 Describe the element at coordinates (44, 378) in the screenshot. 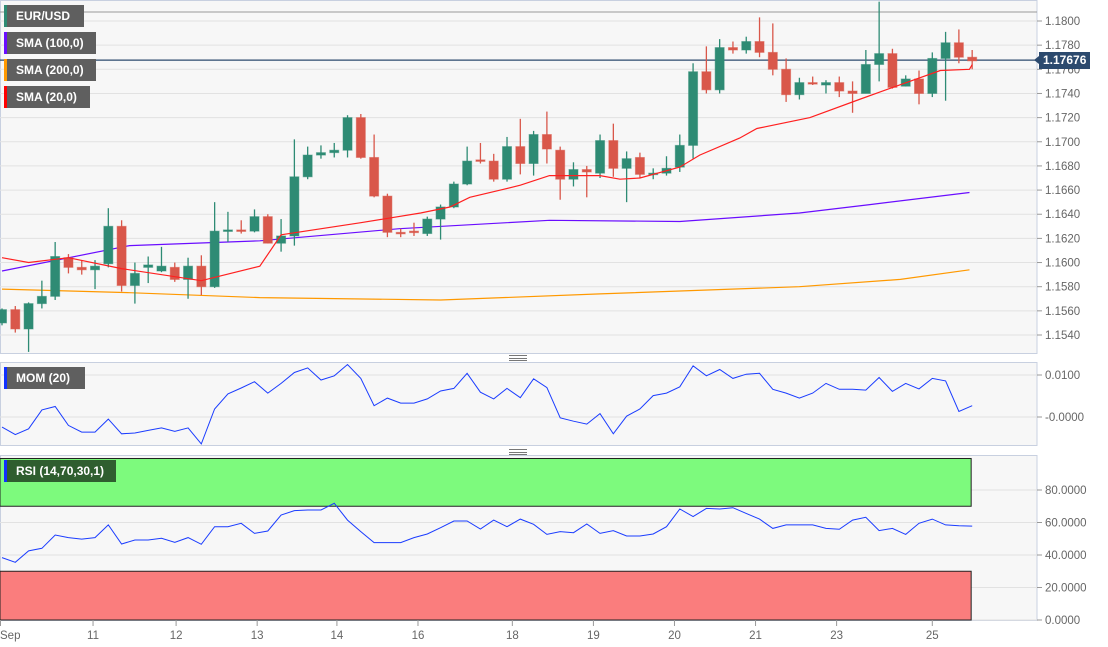

I see `legend-mom: MOM (20)` at that location.